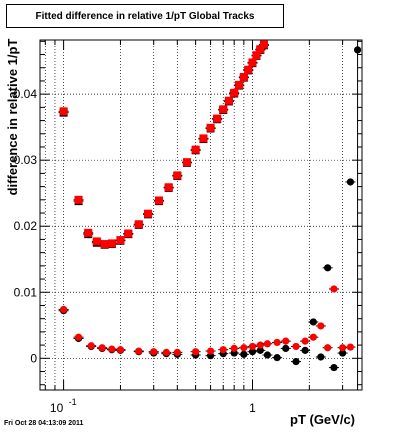 The width and height of the screenshot is (400, 433). Describe the element at coordinates (26, 226) in the screenshot. I see `y-tick-label: 0.02` at that location.